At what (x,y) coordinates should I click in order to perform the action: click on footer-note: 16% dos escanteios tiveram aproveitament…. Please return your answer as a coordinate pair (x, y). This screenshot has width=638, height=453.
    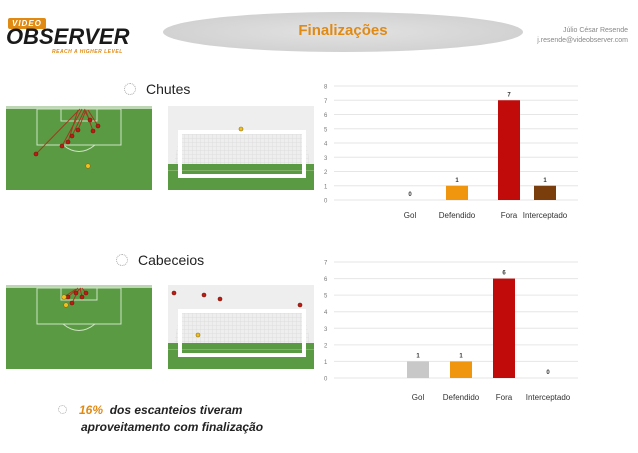
    Looking at the image, I should click on (160, 419).